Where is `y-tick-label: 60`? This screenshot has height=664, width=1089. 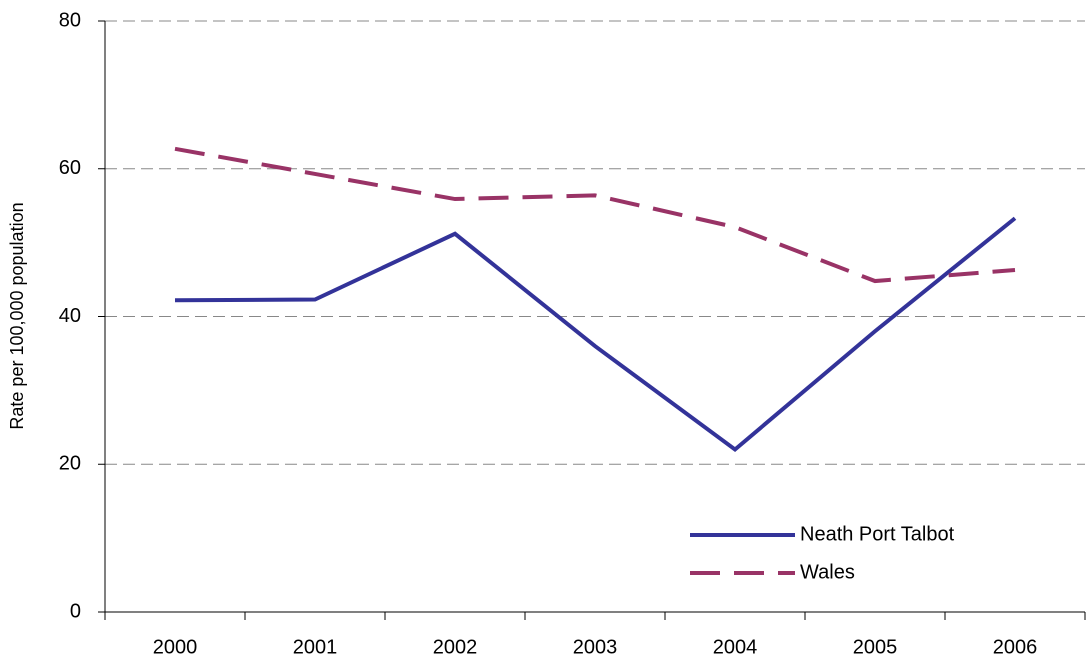 y-tick-label: 60 is located at coordinates (70, 168).